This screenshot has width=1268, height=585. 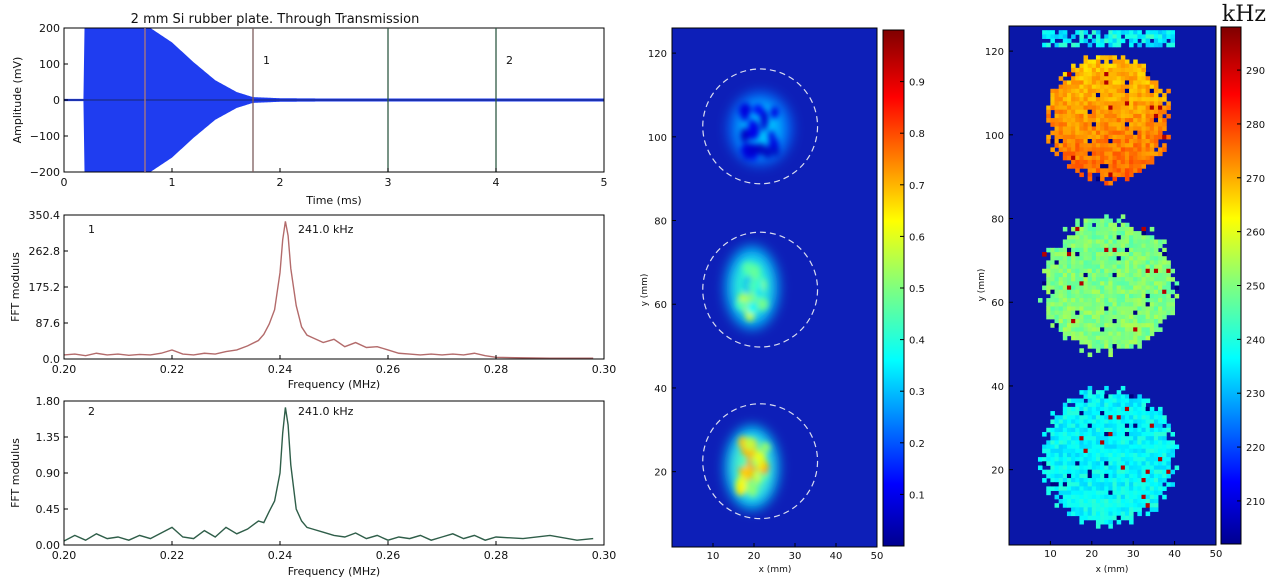 What do you see at coordinates (917, 186) in the screenshot?
I see `amplitude-colorbar-tick-label: 0.7` at bounding box center [917, 186].